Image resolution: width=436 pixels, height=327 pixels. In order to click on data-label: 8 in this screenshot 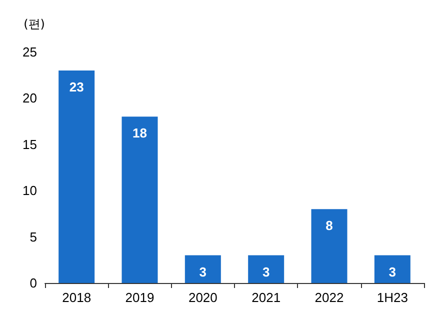, I will do `click(329, 226)`.